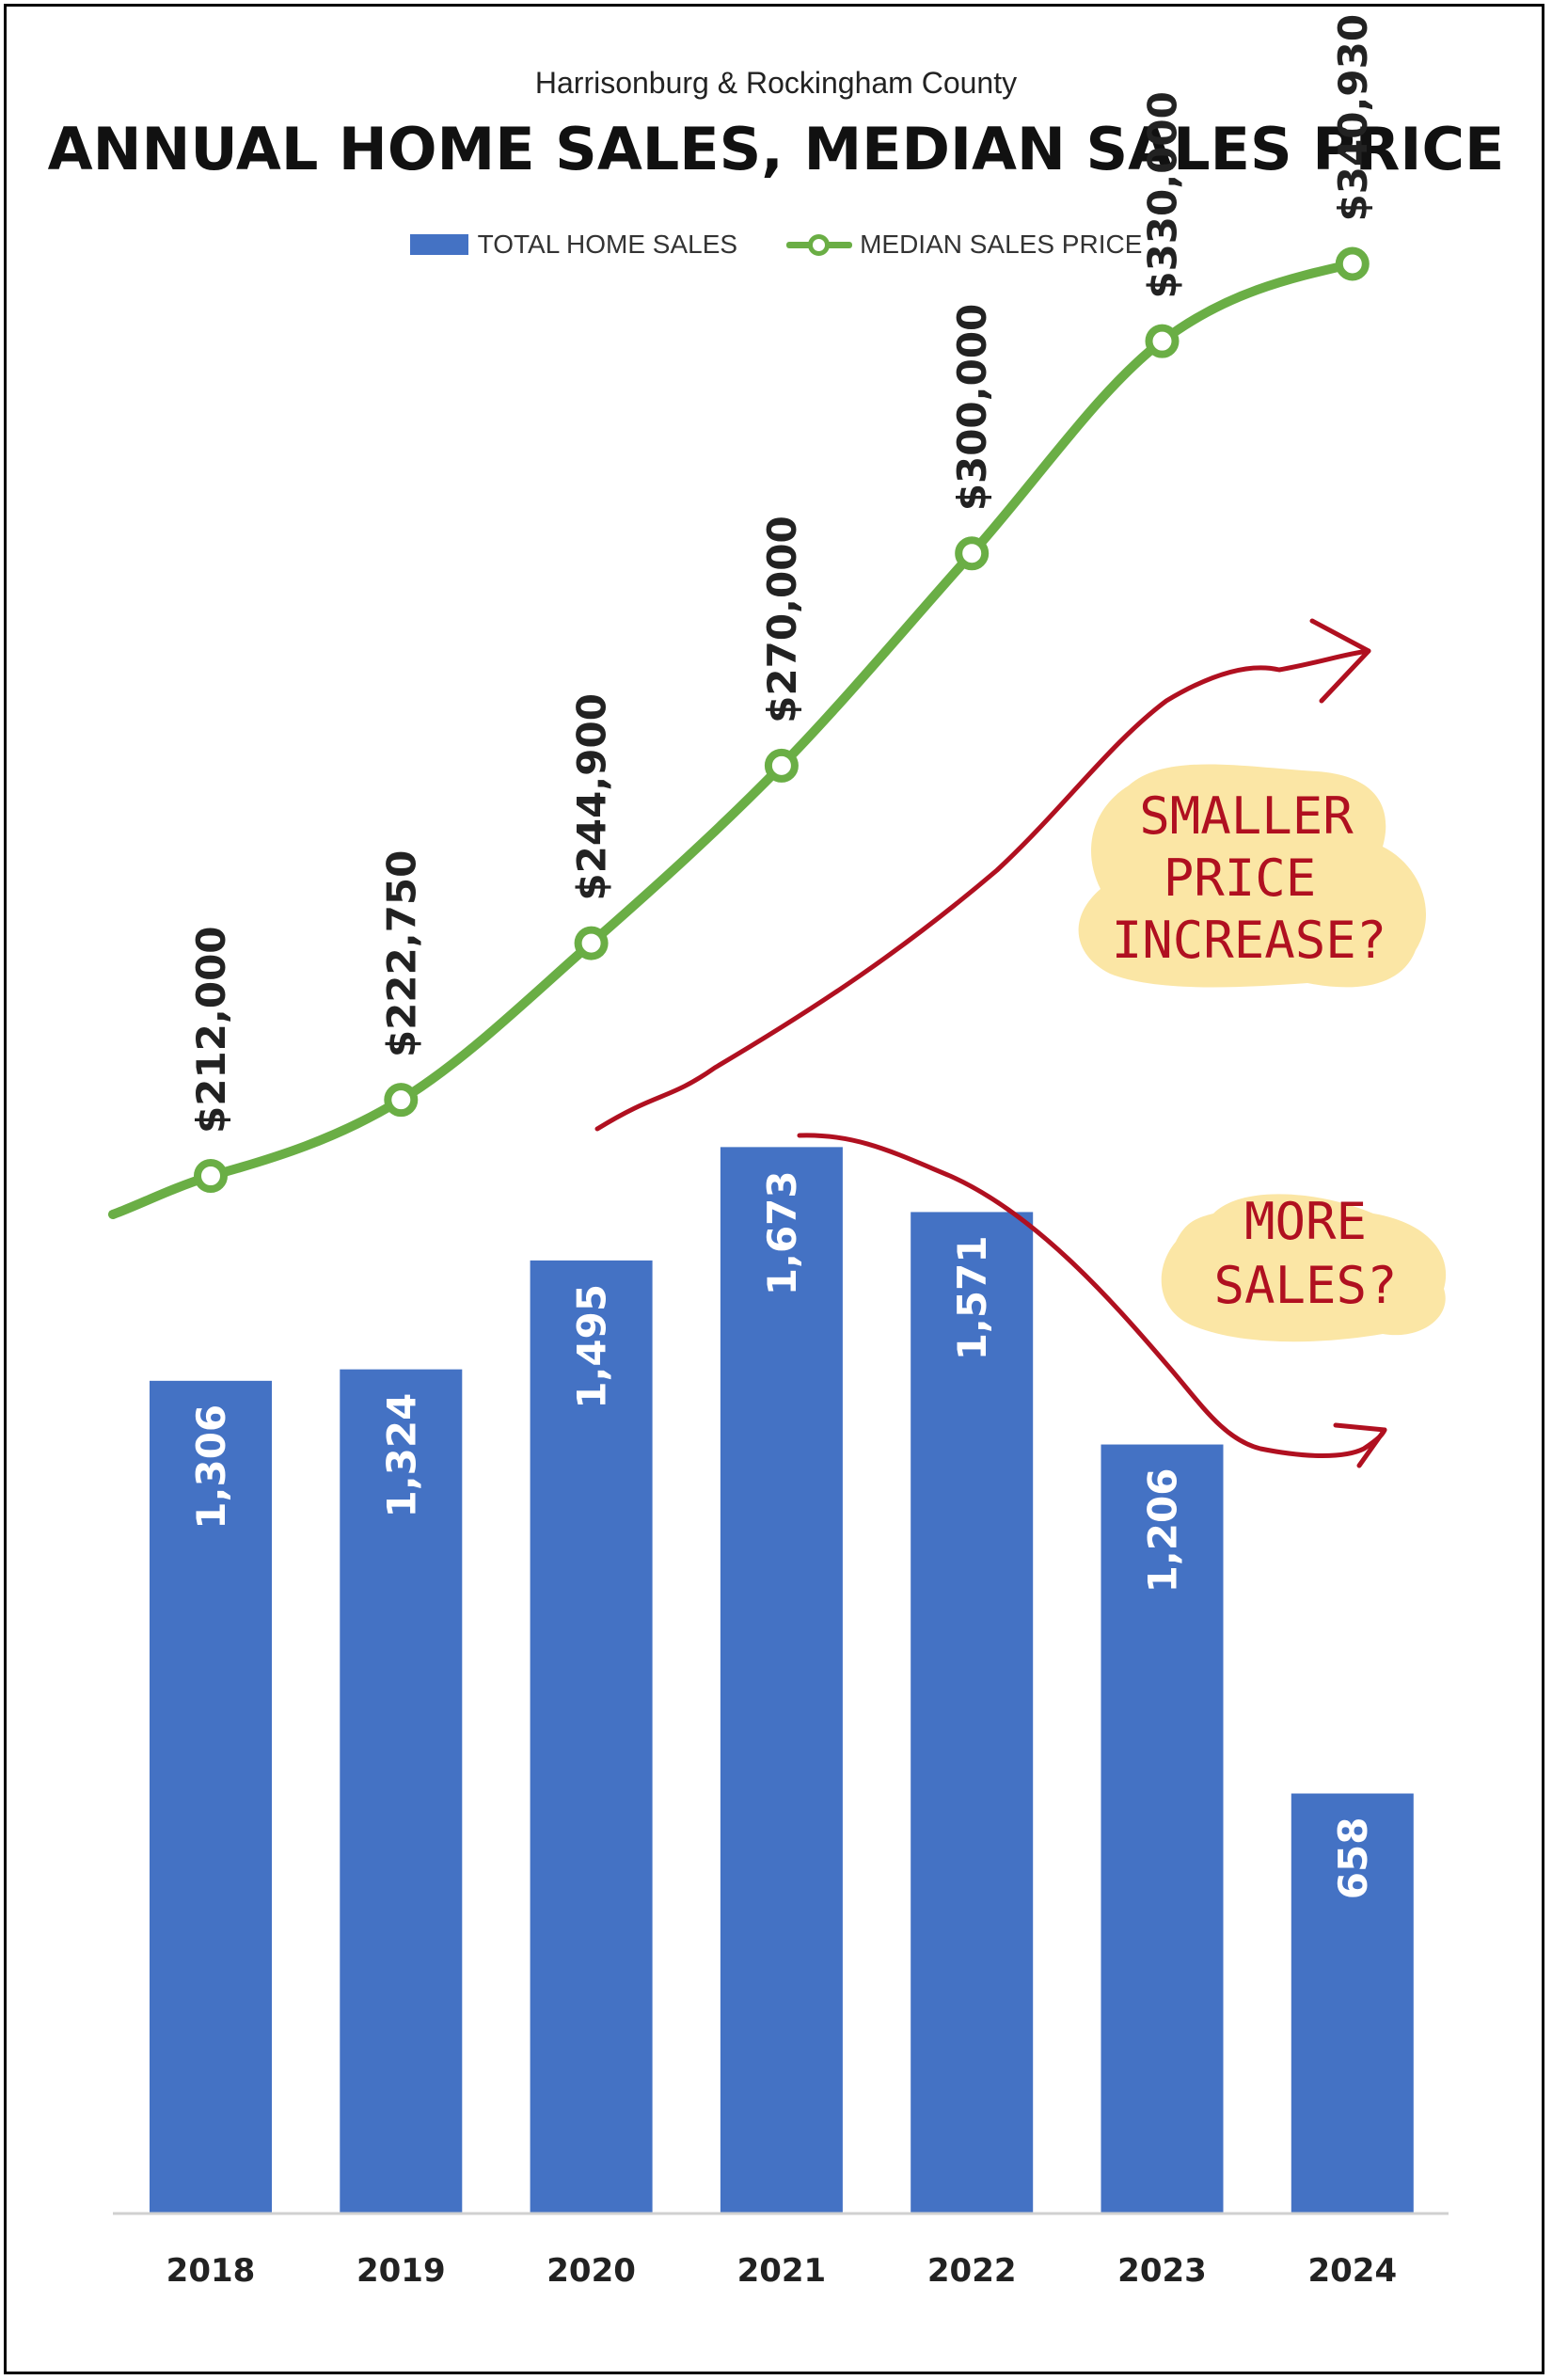 The height and width of the screenshot is (2380, 1552). Describe the element at coordinates (1340, 661) in the screenshot. I see `arrow-price-head` at that location.